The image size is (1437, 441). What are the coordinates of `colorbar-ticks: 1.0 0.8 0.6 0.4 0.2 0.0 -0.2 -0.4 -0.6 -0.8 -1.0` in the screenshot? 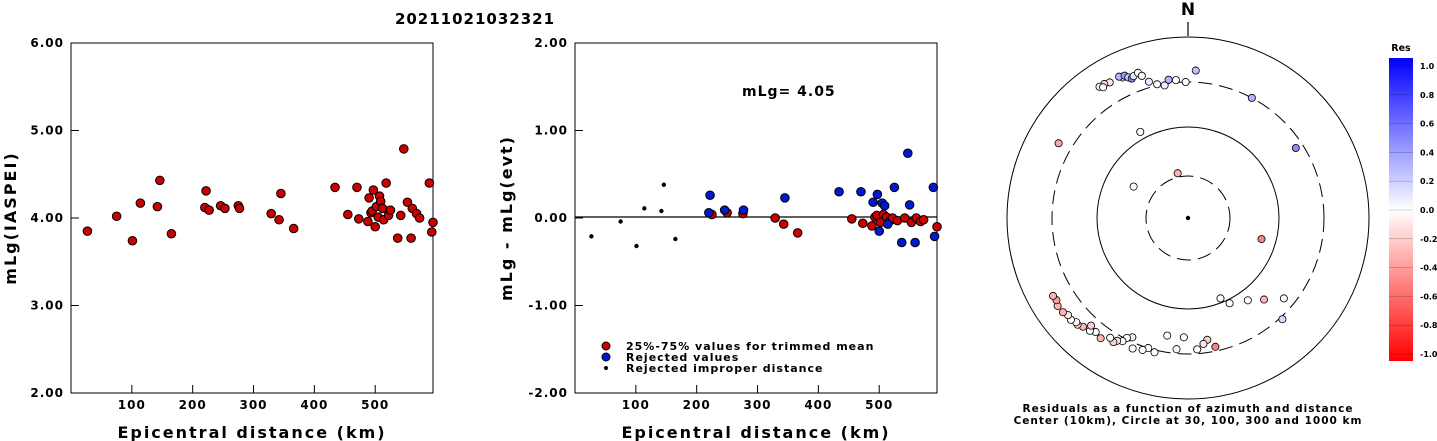 It's located at (1413, 210).